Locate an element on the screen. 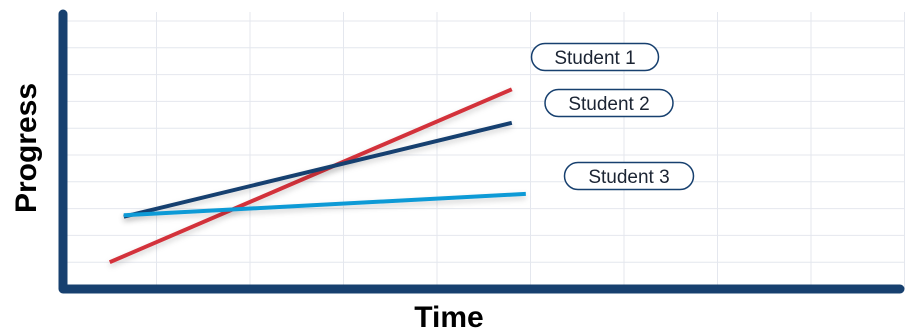  series-label-student-2: Student 2 is located at coordinates (609, 103).